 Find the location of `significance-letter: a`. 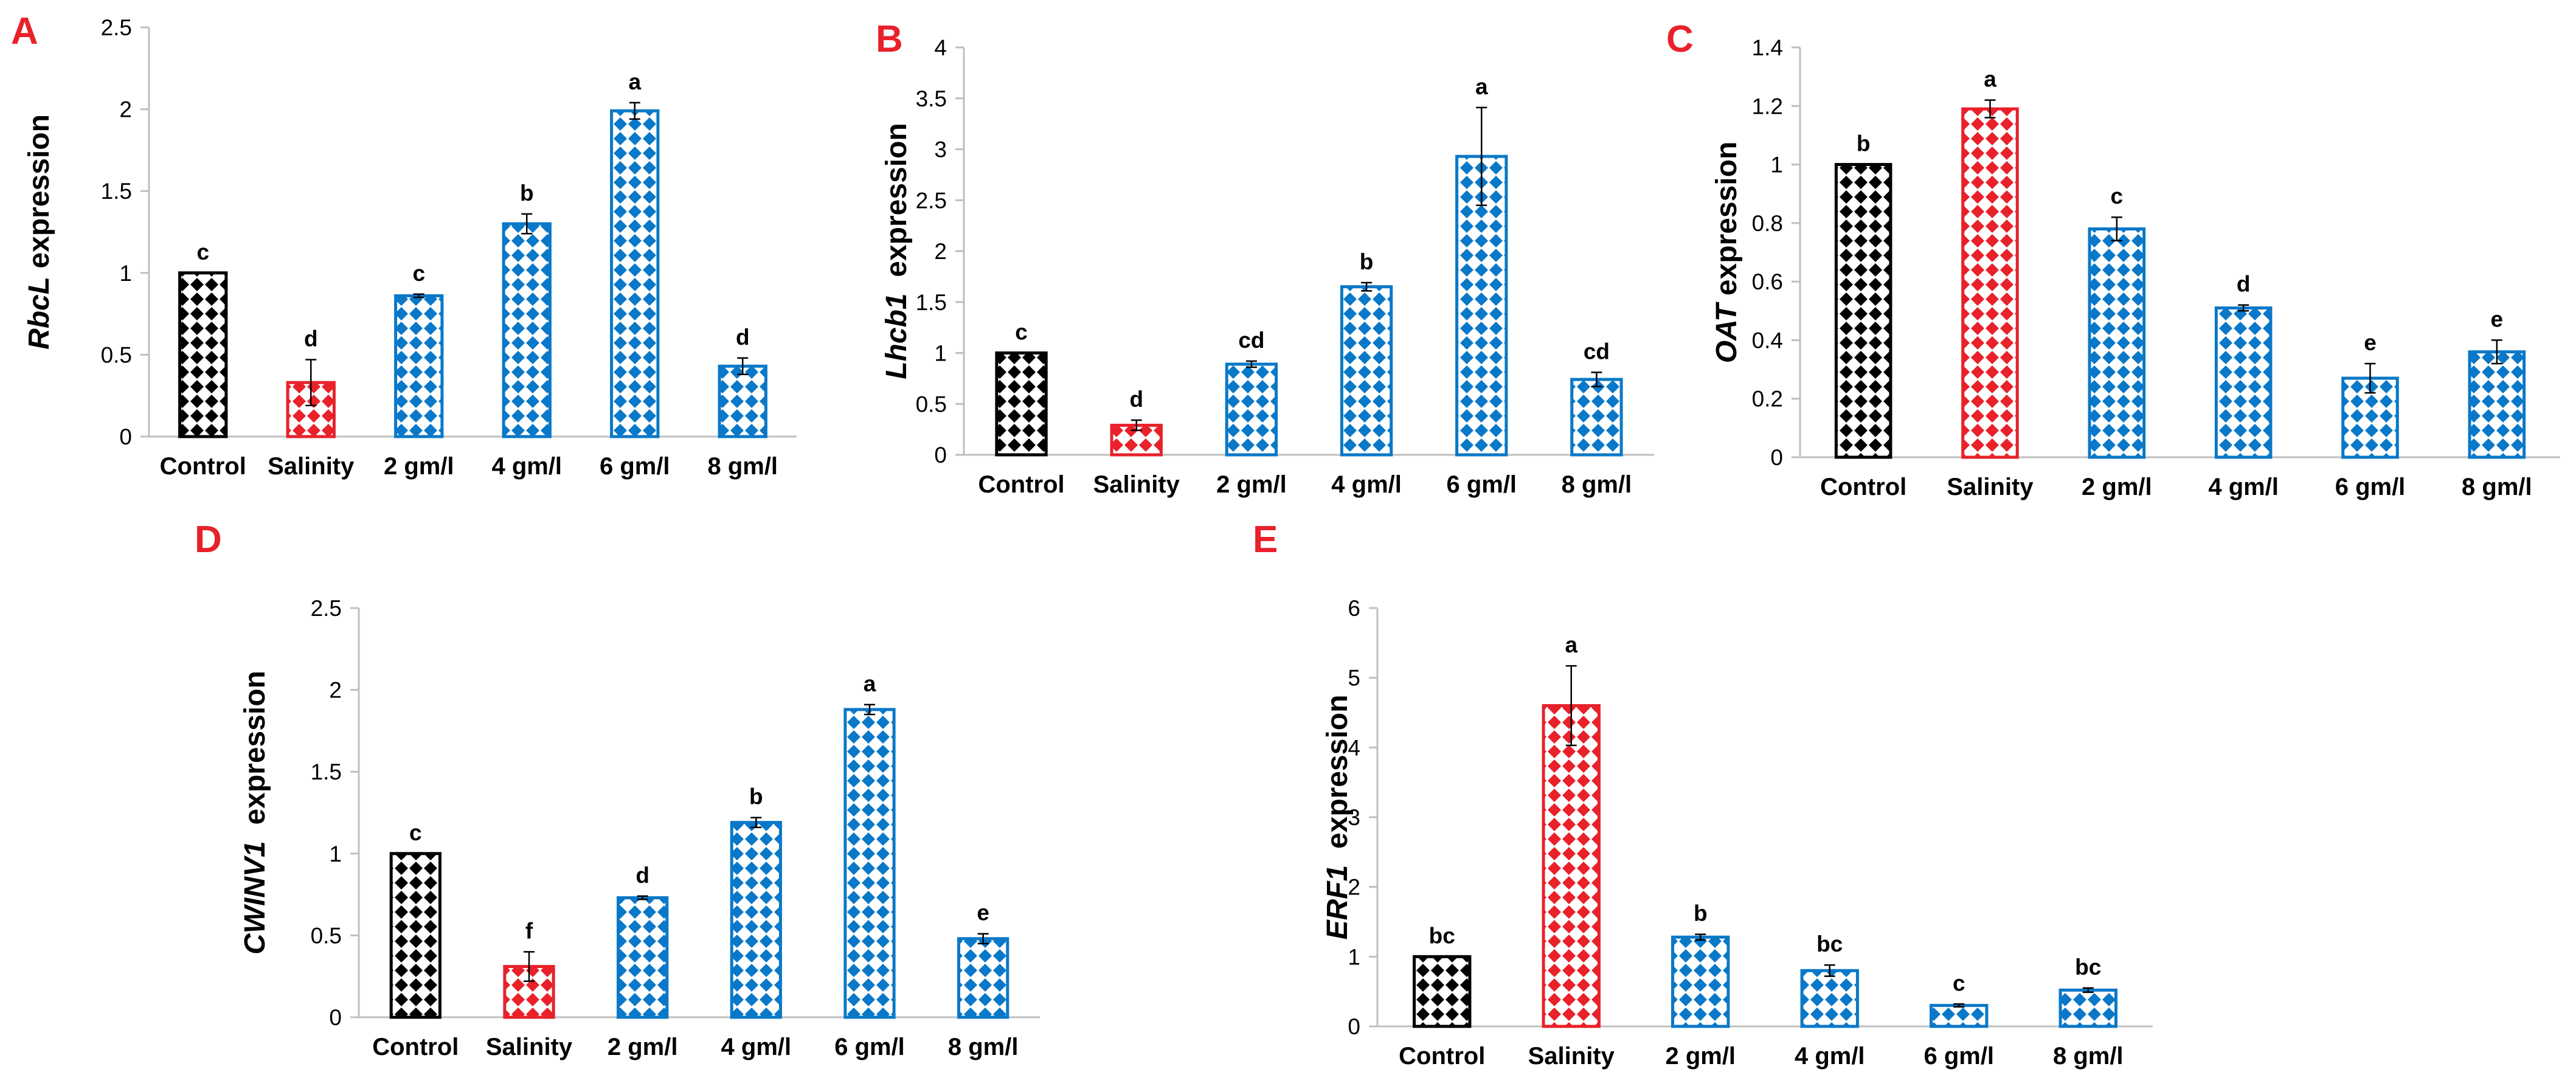

significance-letter: a is located at coordinates (1990, 79).